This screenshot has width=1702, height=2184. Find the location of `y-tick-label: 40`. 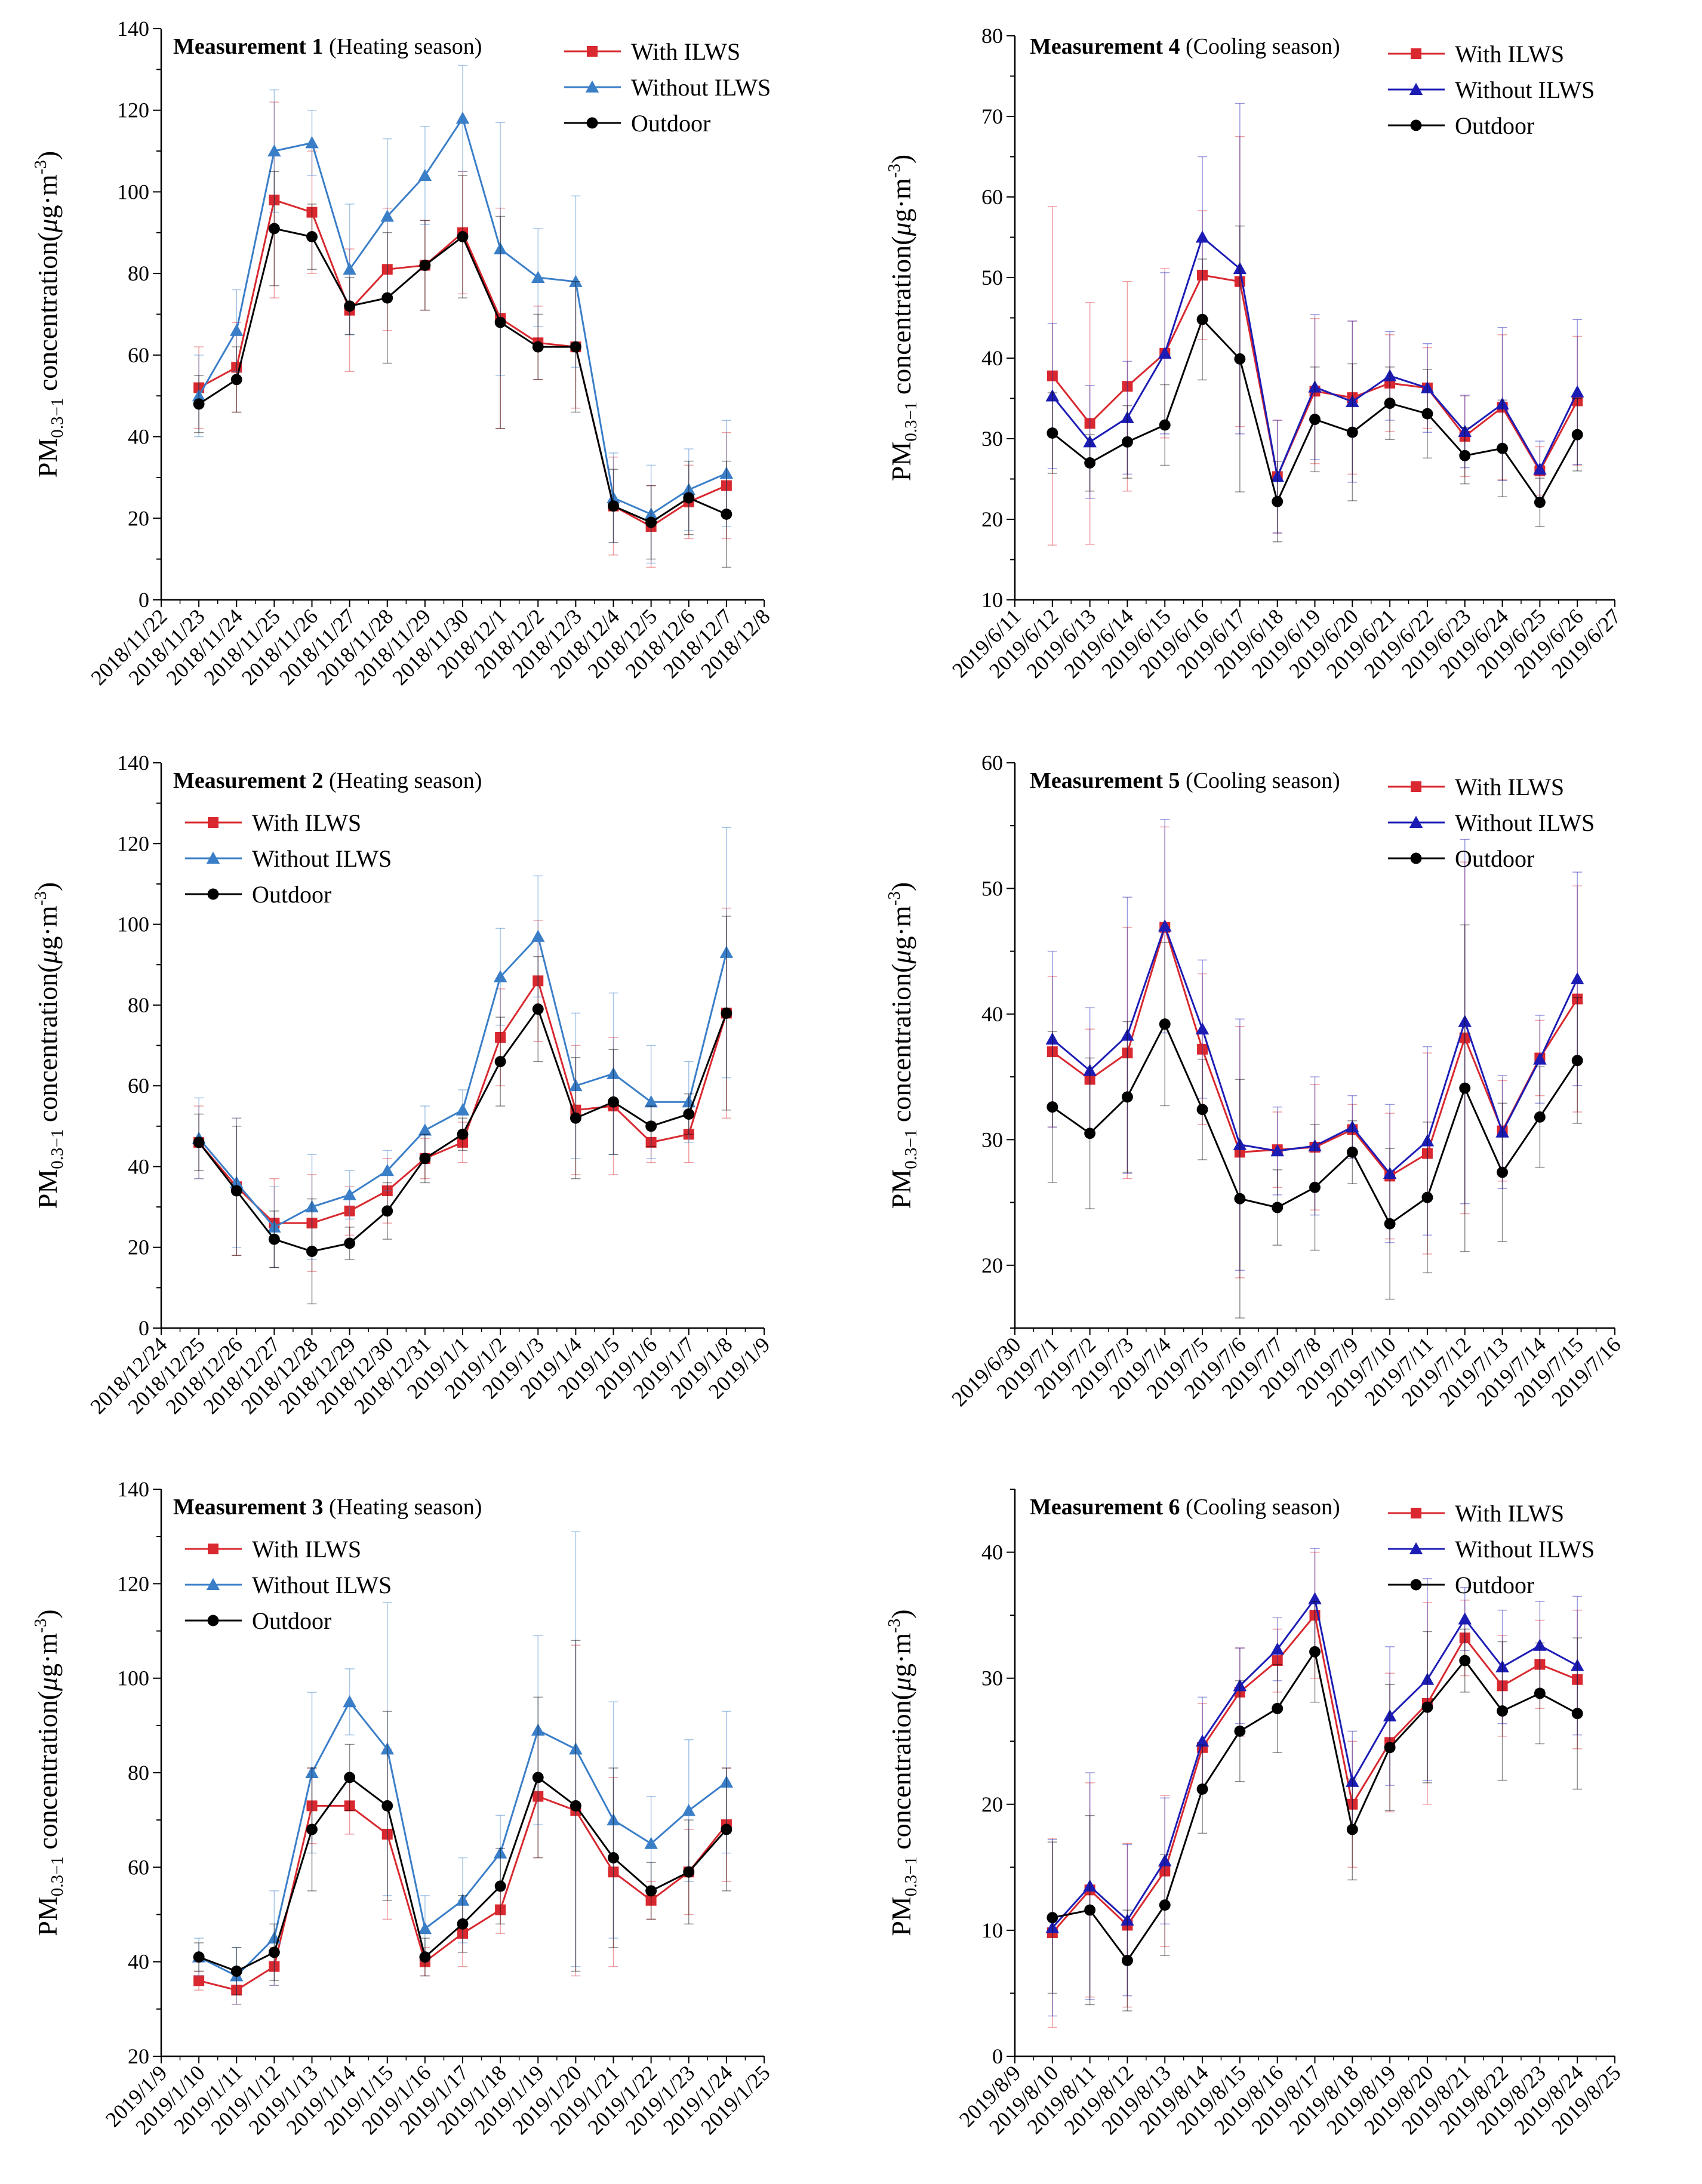

y-tick-label: 40 is located at coordinates (992, 358).